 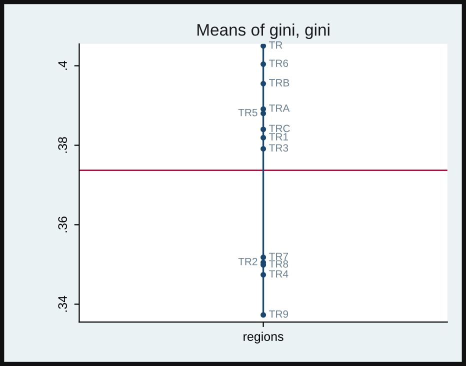 I want to click on series-label: TR7, so click(x=278, y=256).